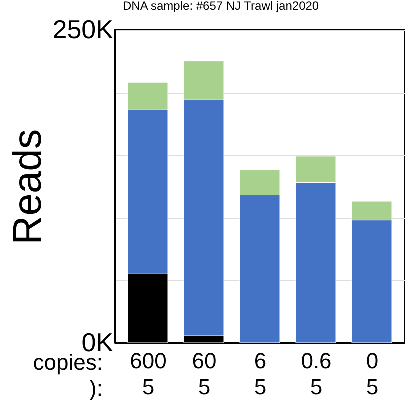 The height and width of the screenshot is (411, 416). I want to click on chart-title: DNA sample: #657 NJ Trawl jan2020, so click(221, 6).